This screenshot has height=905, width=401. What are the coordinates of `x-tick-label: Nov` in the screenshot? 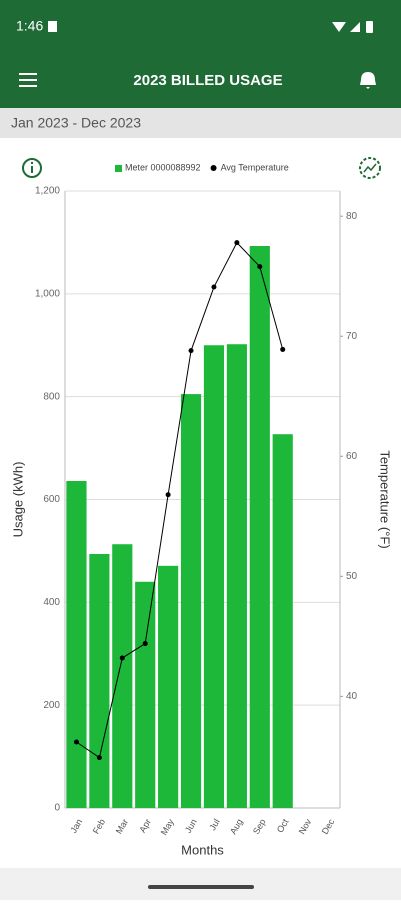 It's located at (305, 826).